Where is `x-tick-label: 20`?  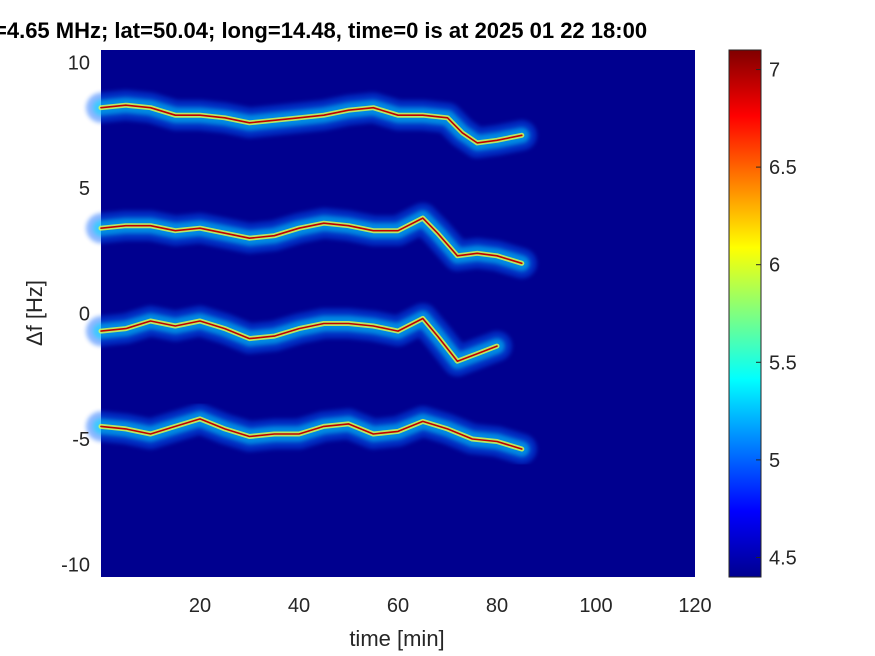 x-tick-label: 20 is located at coordinates (200, 606).